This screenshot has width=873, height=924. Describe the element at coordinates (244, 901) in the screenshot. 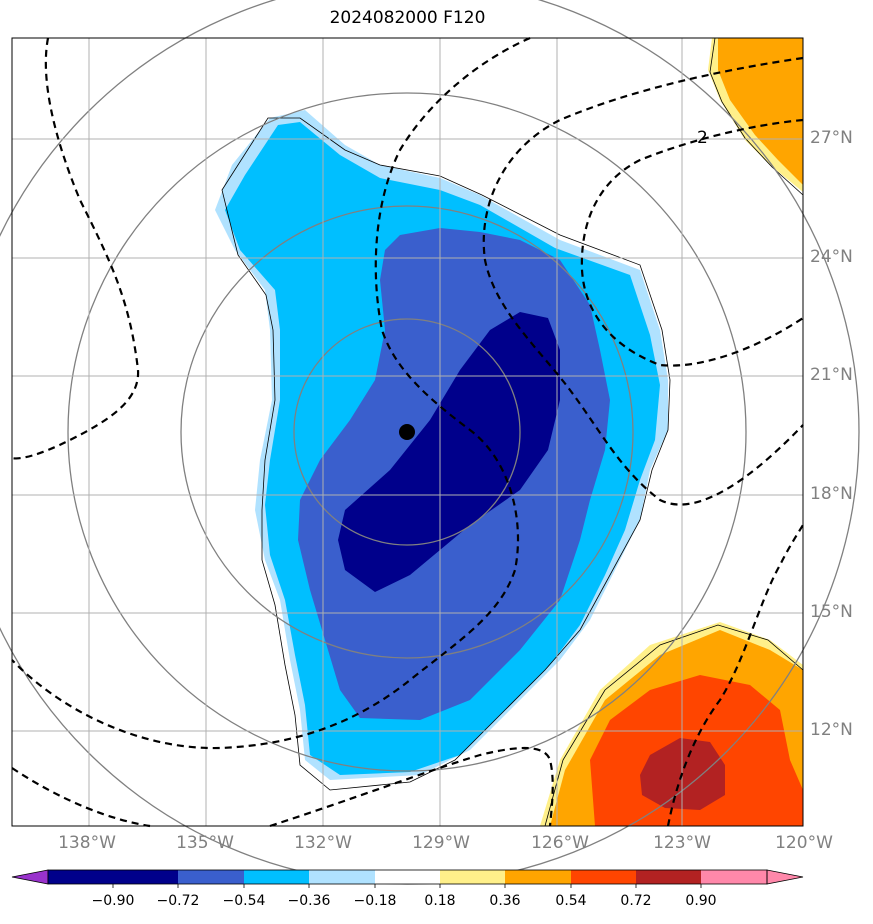

I see `colorbar-tick-label: −0.54` at that location.